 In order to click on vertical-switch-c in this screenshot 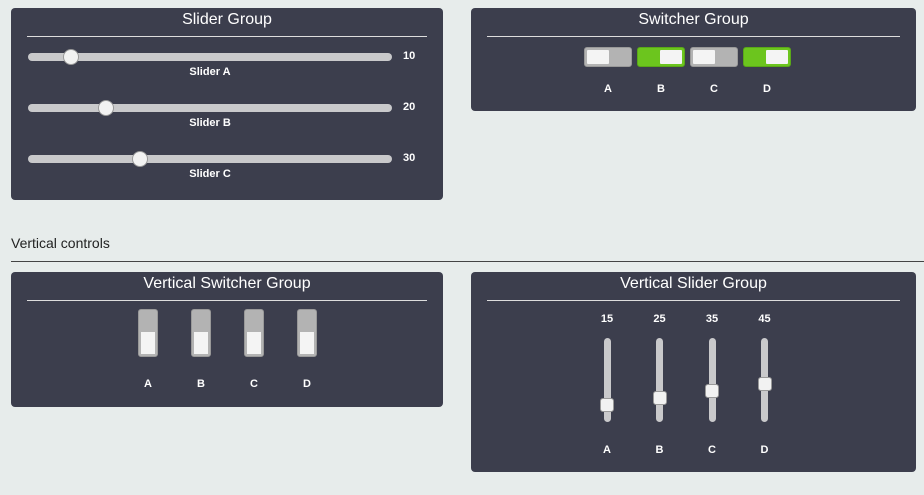, I will do `click(254, 333)`.